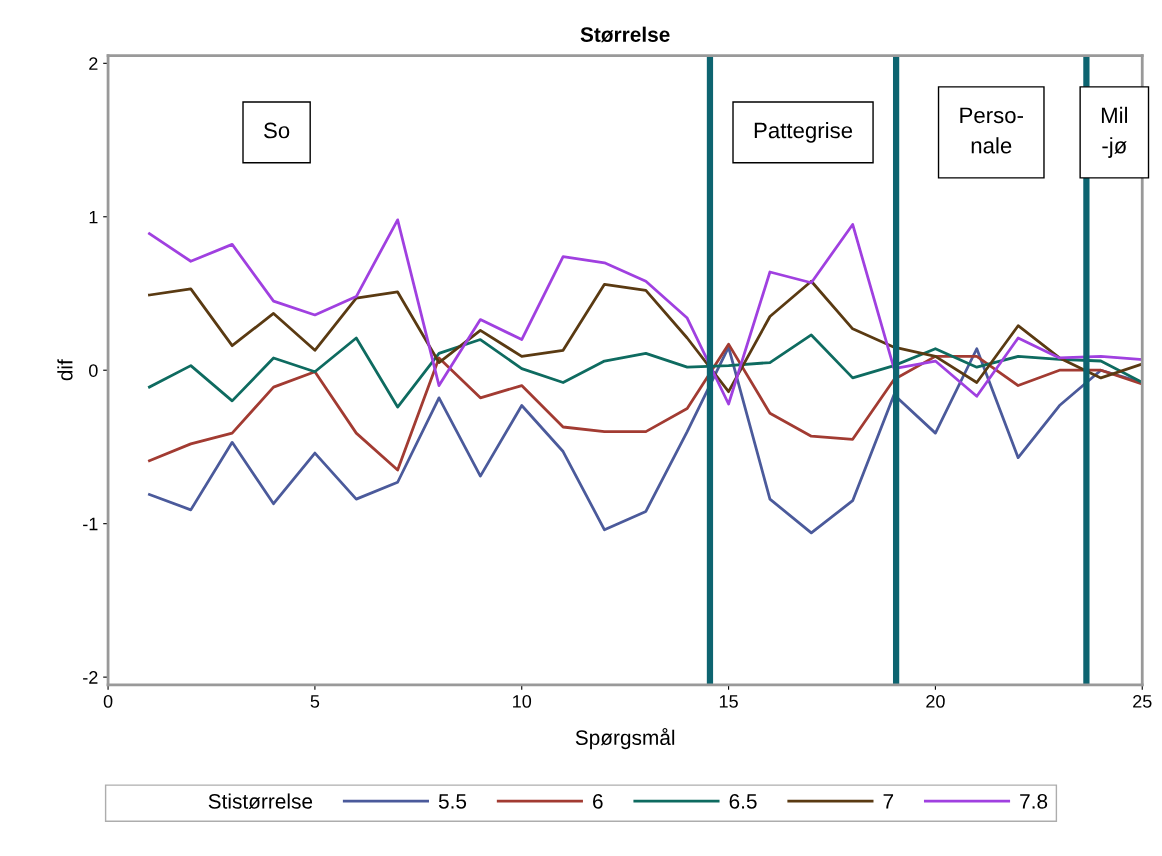  Describe the element at coordinates (625, 34) in the screenshot. I see `chart-title: Størrelse` at that location.